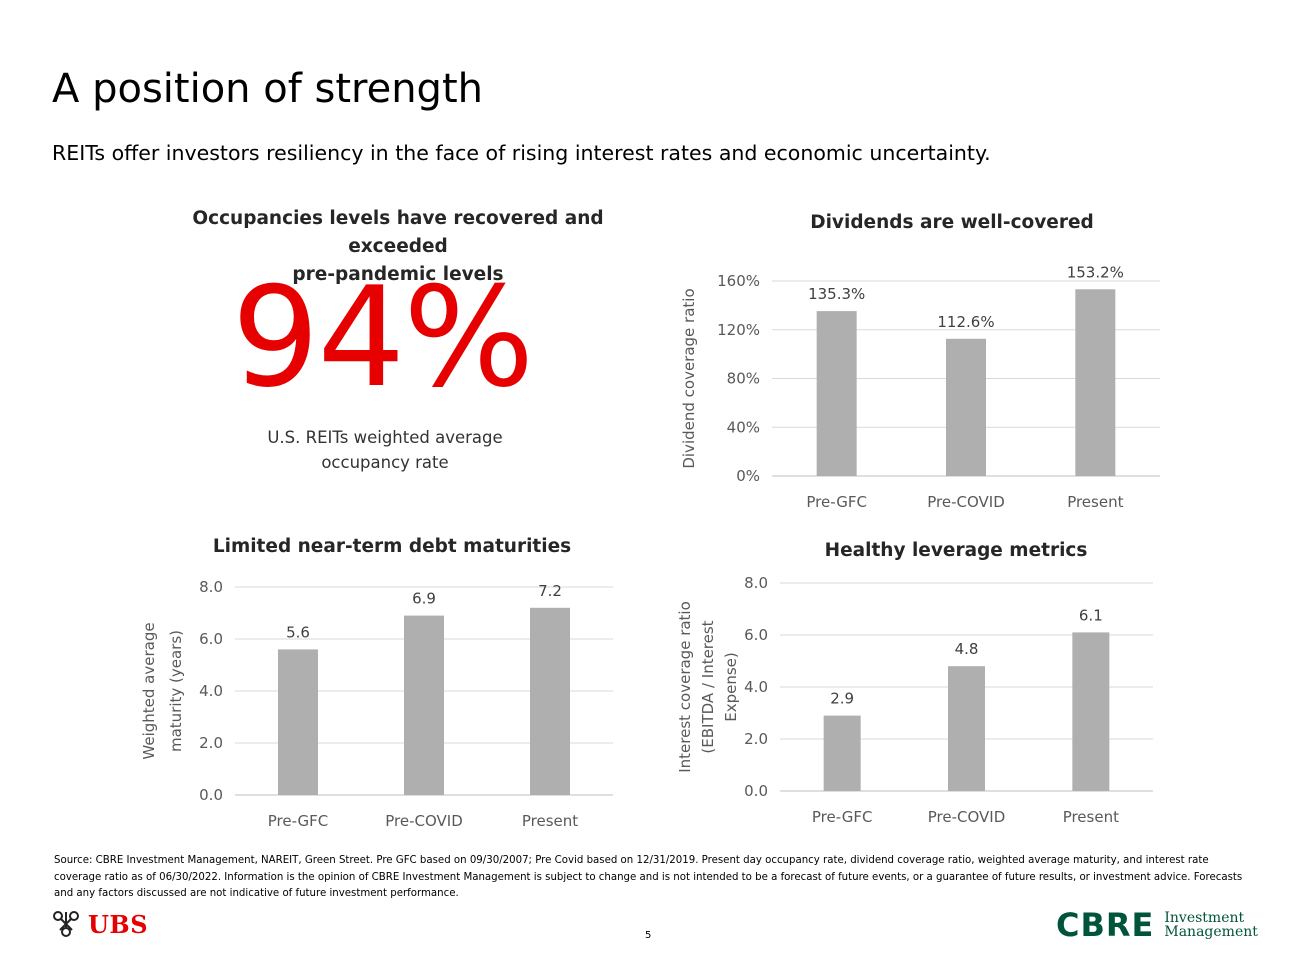 The height and width of the screenshot is (979, 1307). Describe the element at coordinates (966, 728) in the screenshot. I see `leverage-bar-pre-covid` at that location.